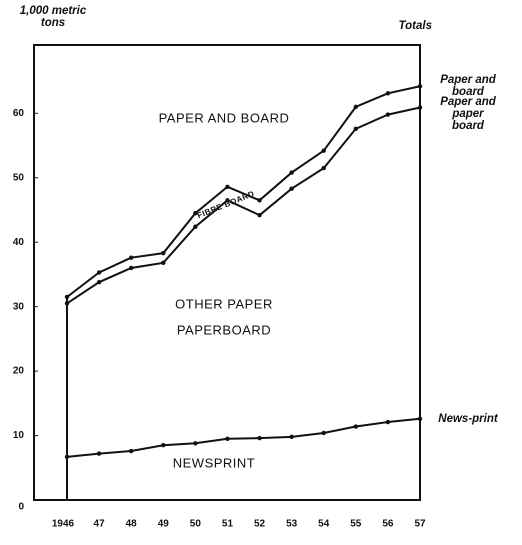 This screenshot has width=522, height=545. What do you see at coordinates (19, 177) in the screenshot?
I see `y-tick-label: 50` at bounding box center [19, 177].